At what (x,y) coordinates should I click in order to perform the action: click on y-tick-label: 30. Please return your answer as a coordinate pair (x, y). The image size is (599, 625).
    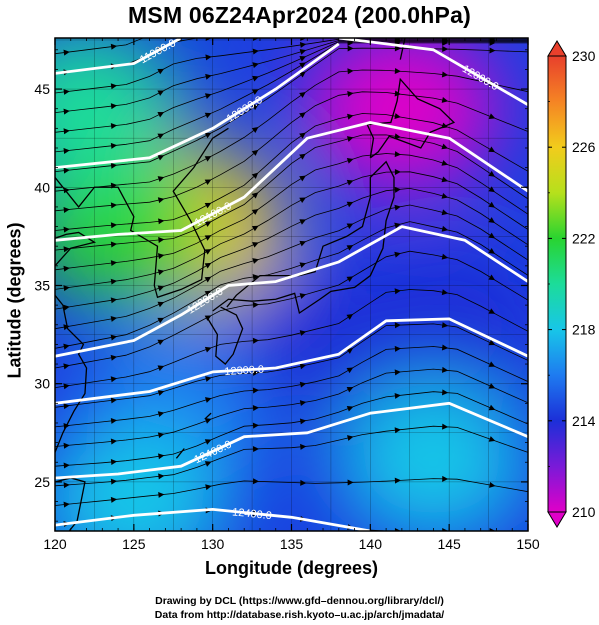
    Looking at the image, I should click on (42, 384).